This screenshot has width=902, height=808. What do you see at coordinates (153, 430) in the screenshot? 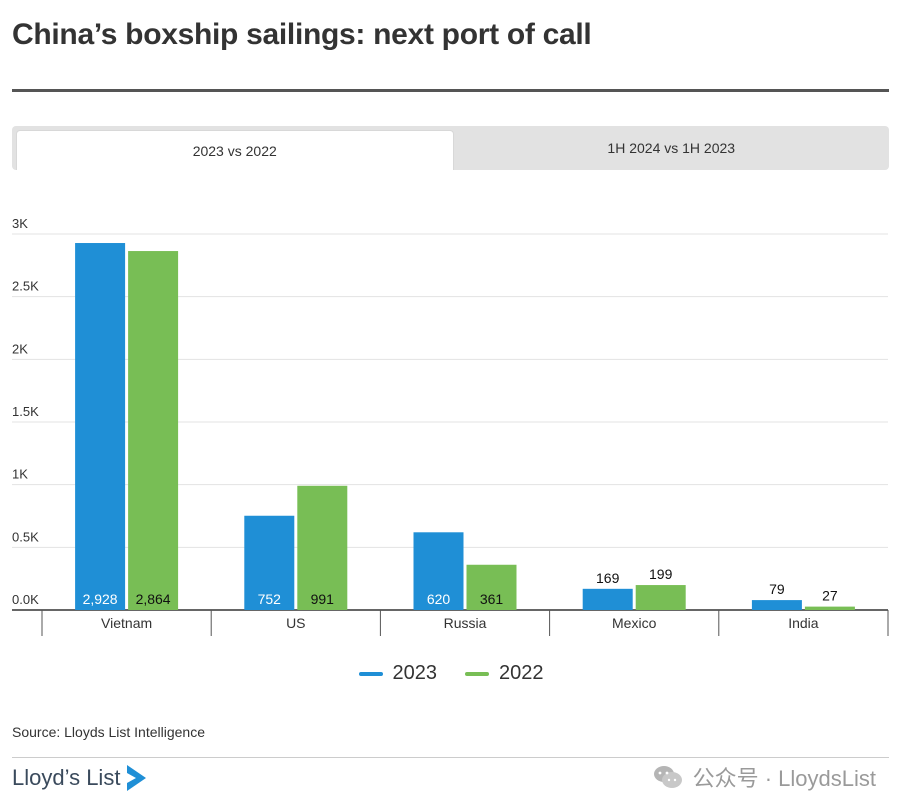
I see `bar-2022-vietnam` at bounding box center [153, 430].